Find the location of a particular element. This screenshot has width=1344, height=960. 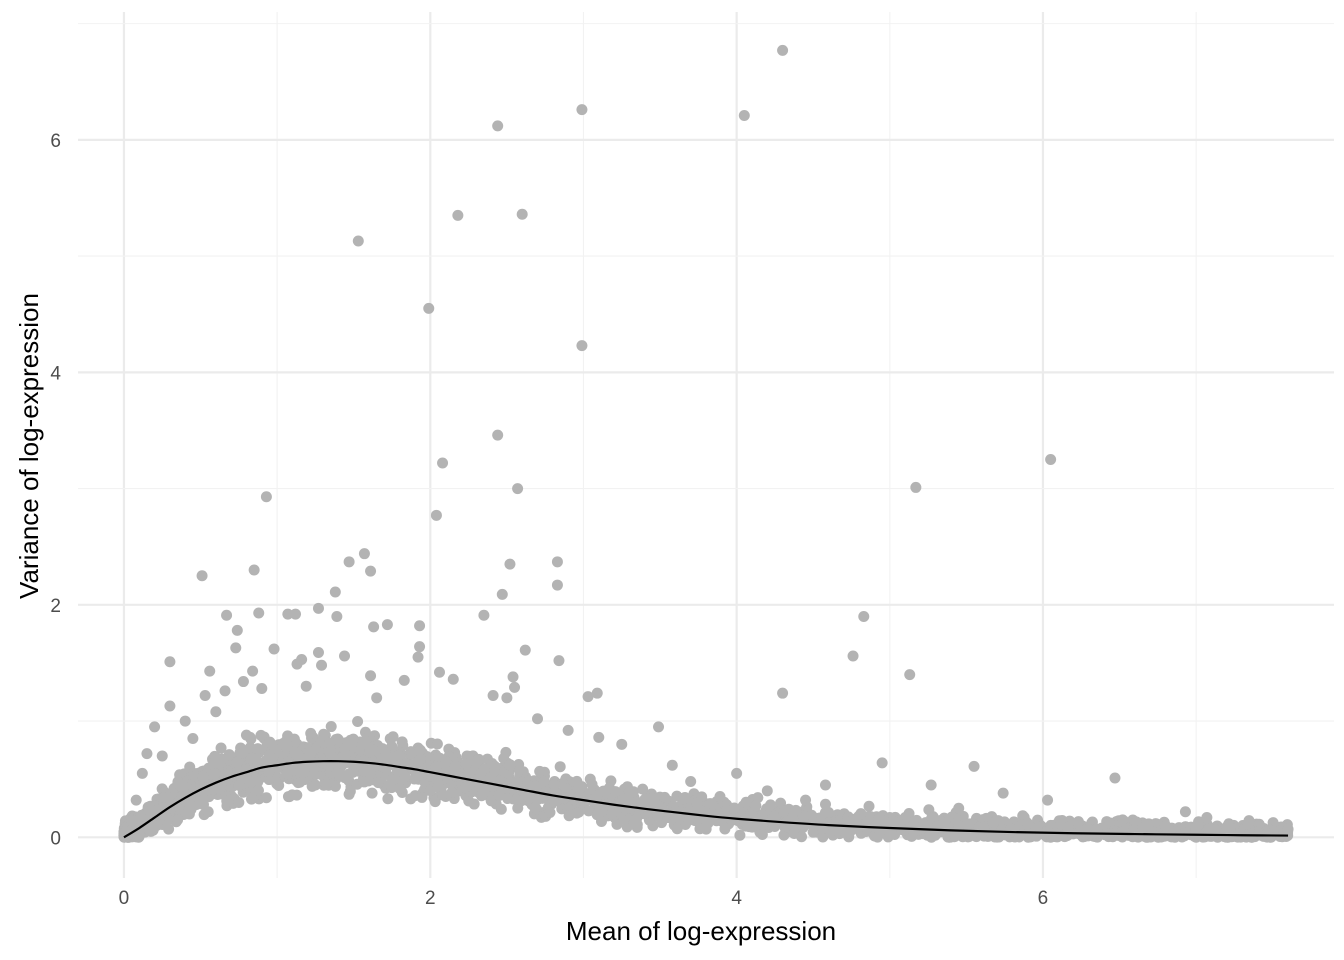

x-tick-label: 6 is located at coordinates (1043, 898).